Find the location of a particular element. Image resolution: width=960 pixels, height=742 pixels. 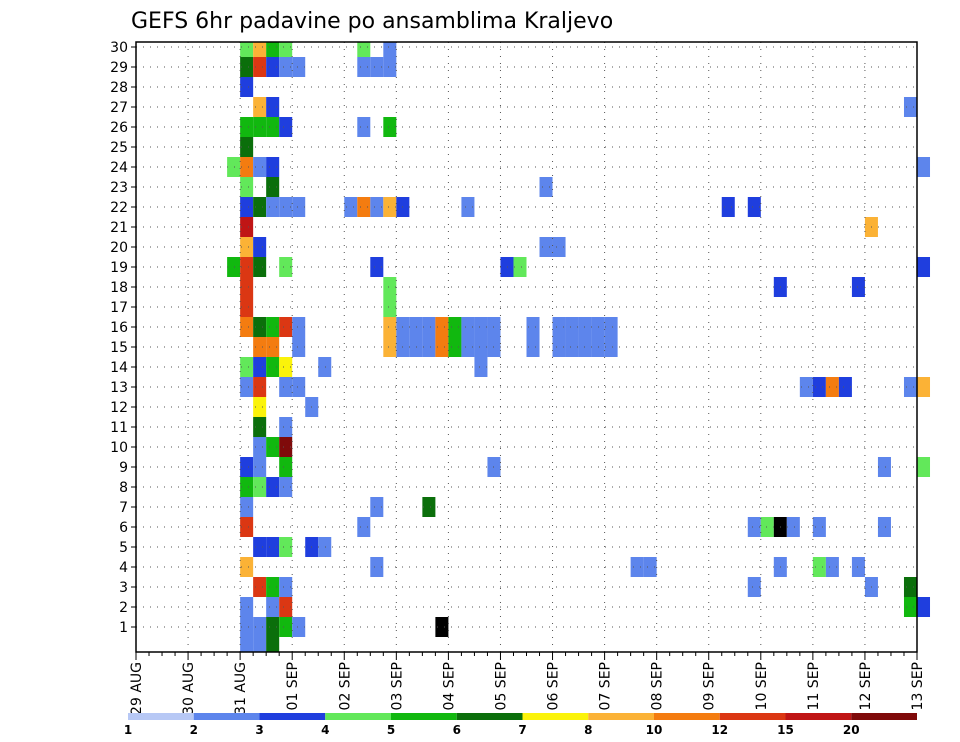

x-tick-label: 12 SEP is located at coordinates (866, 686).